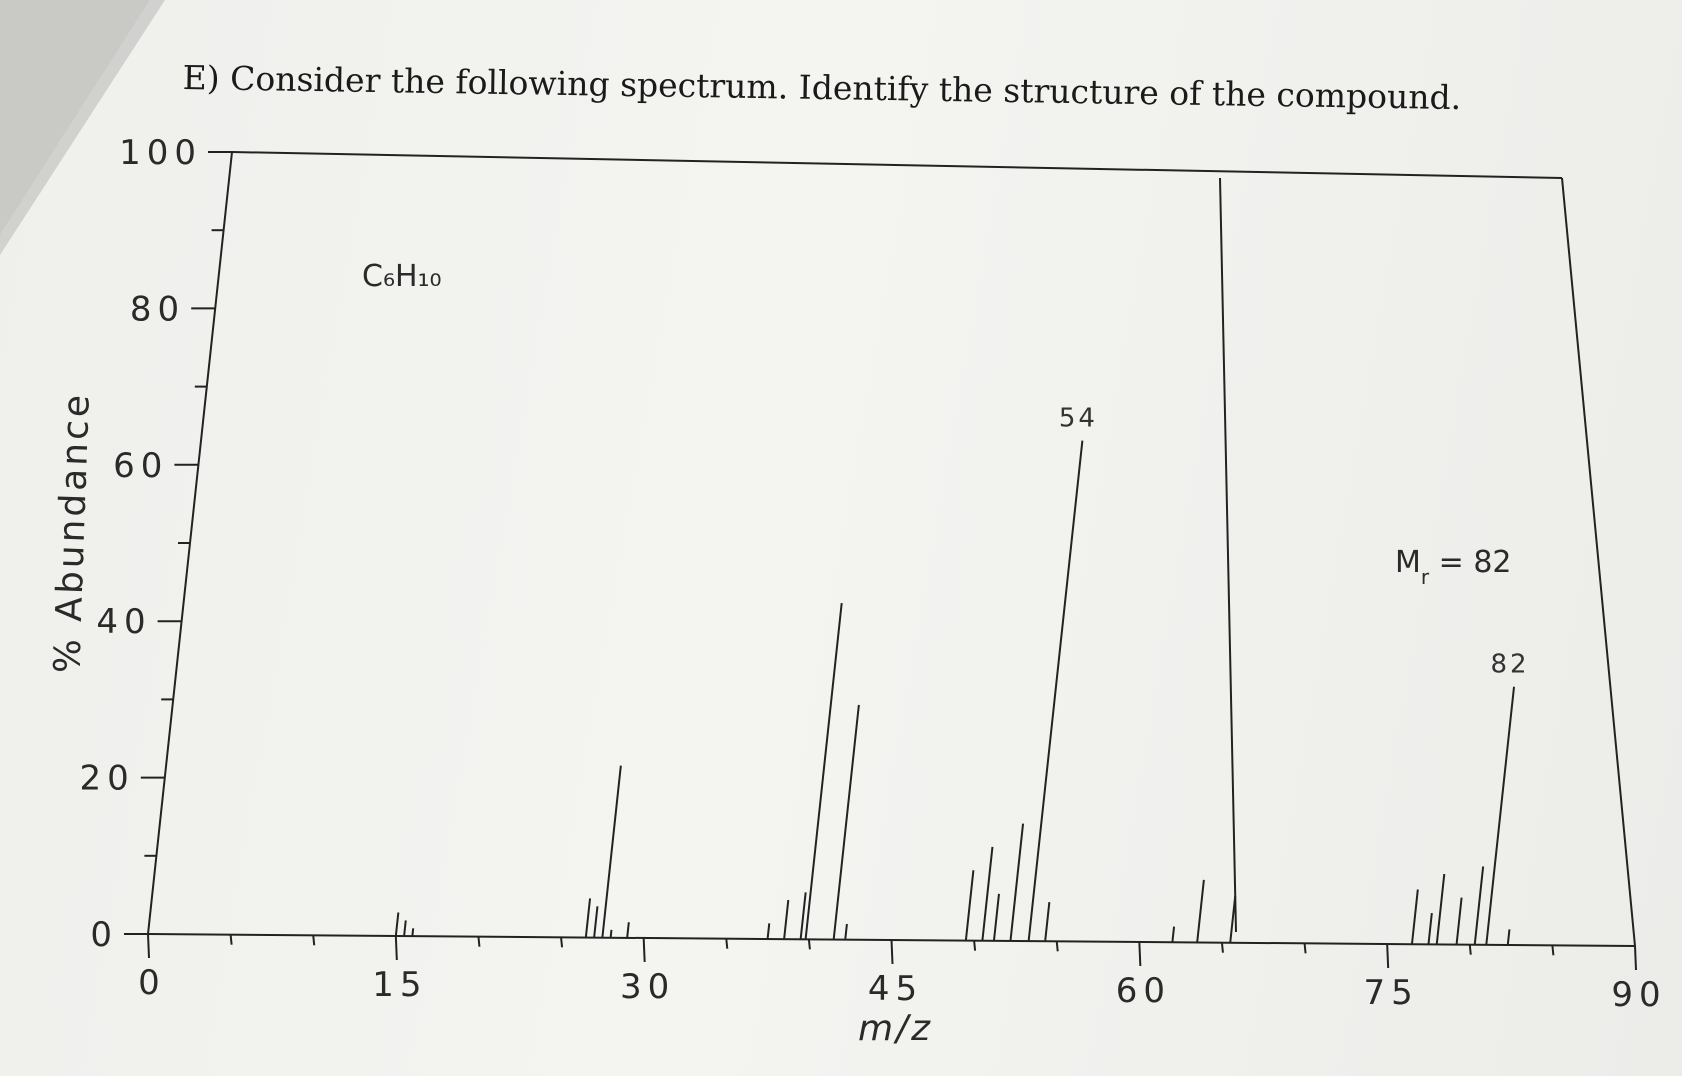 This screenshot has height=1076, width=1682. What do you see at coordinates (647, 987) in the screenshot?
I see `x-tick-label: 30` at bounding box center [647, 987].